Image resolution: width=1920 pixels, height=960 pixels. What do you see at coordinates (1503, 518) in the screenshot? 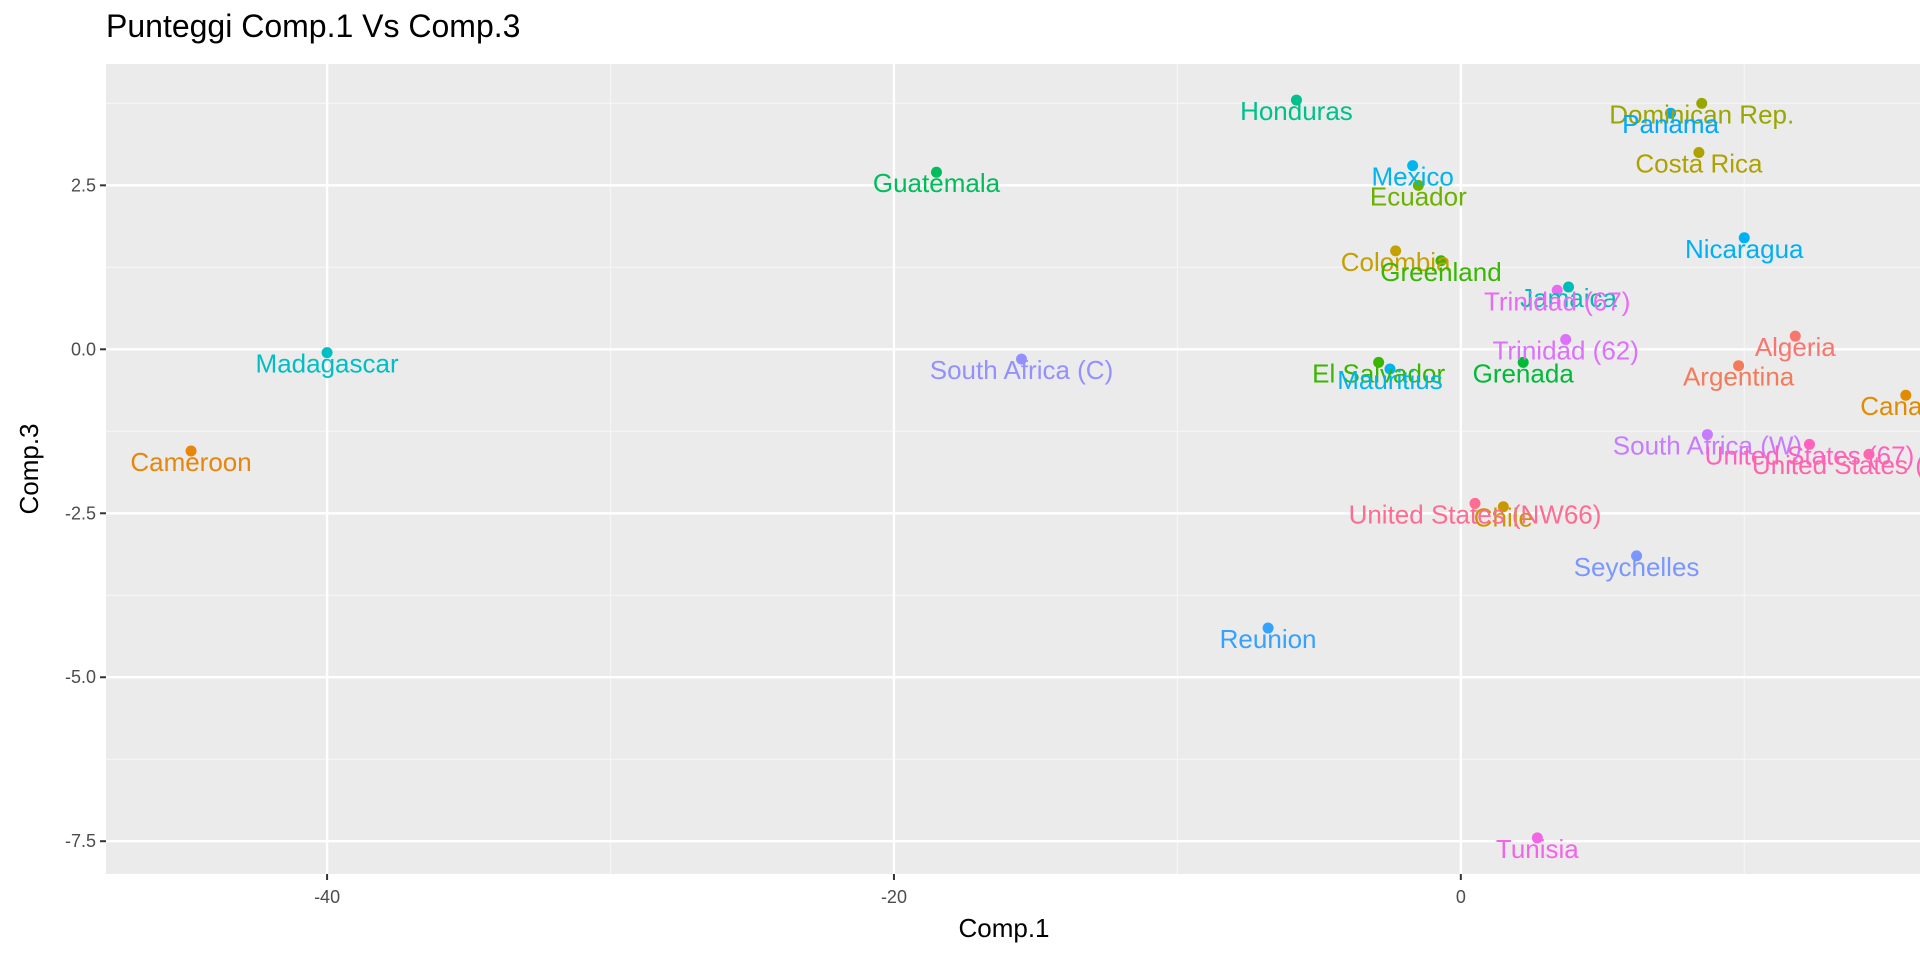
I see `point-label: Chile` at bounding box center [1503, 518].